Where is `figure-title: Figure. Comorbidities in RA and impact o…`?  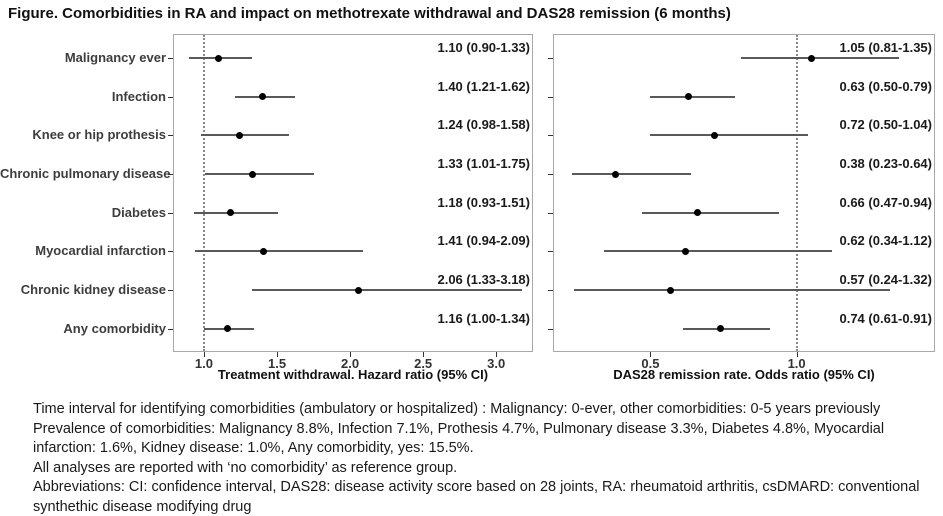
figure-title: Figure. Comorbidities in RA and impact o… is located at coordinates (369, 13).